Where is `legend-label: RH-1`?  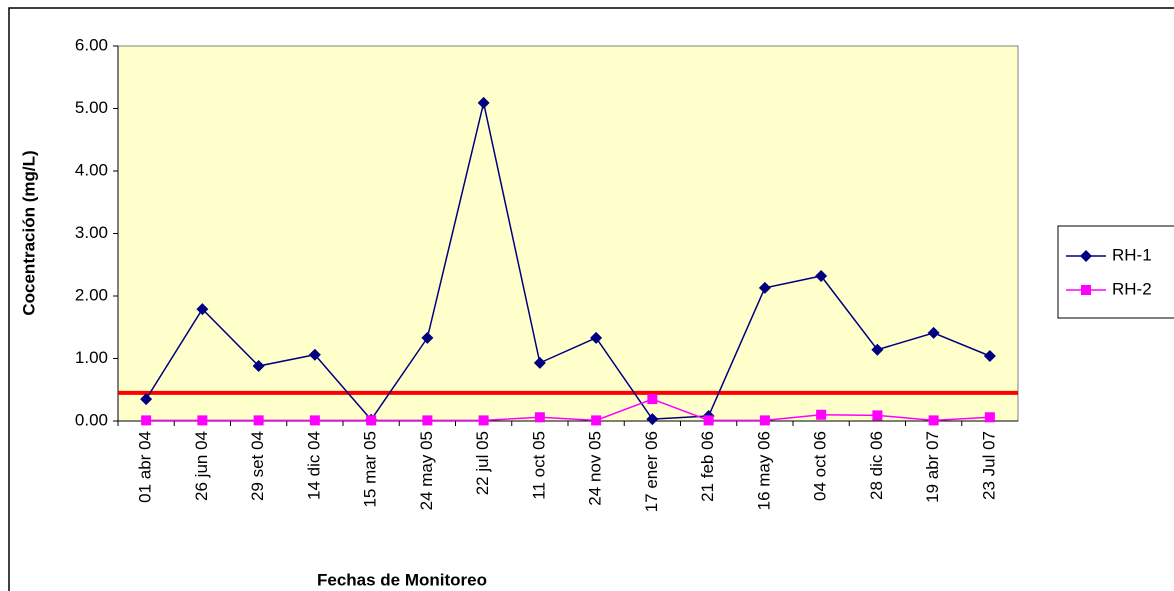
legend-label: RH-1 is located at coordinates (1132, 254).